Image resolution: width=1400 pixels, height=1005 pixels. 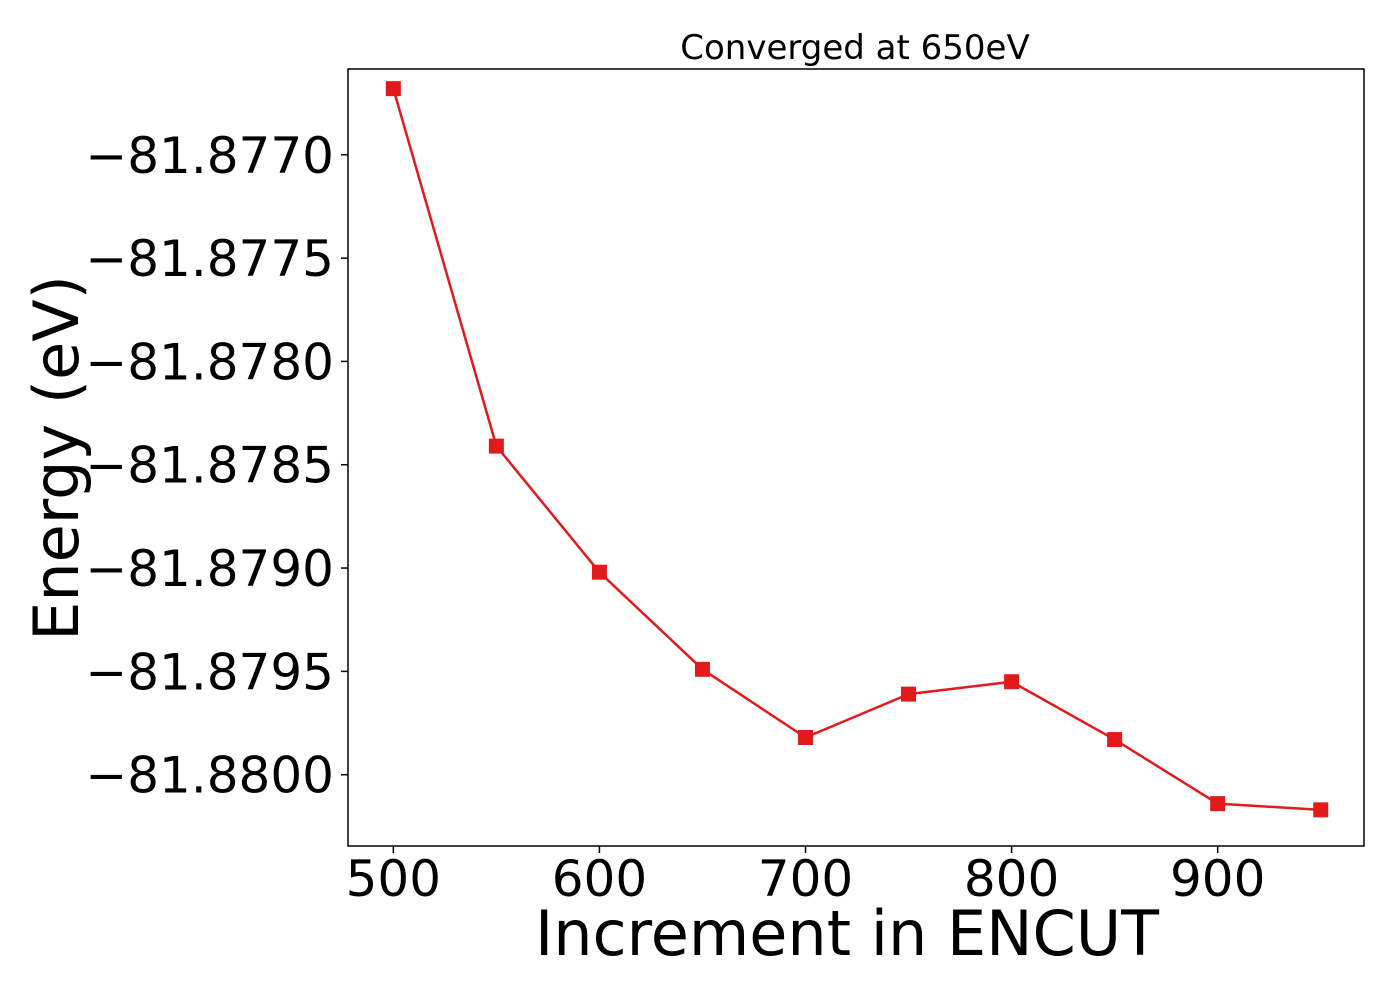 What do you see at coordinates (1011, 879) in the screenshot?
I see `x-tick-label: 800` at bounding box center [1011, 879].